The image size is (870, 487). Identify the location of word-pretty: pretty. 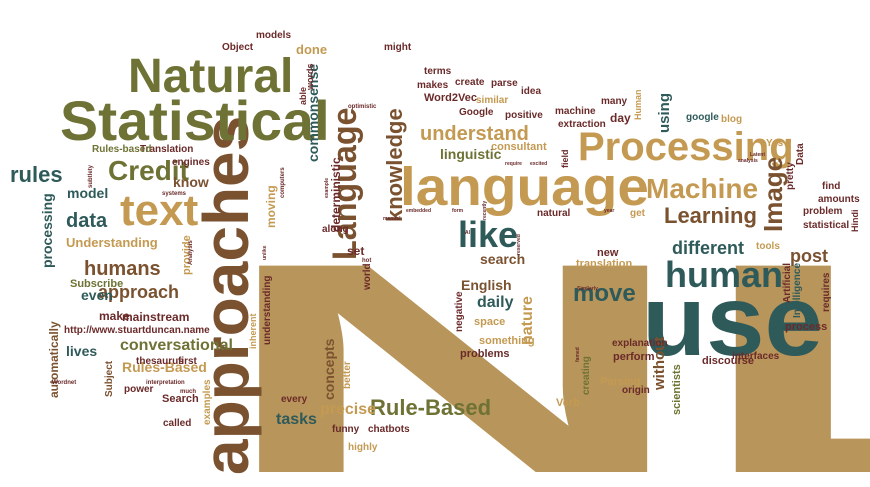
(790, 176).